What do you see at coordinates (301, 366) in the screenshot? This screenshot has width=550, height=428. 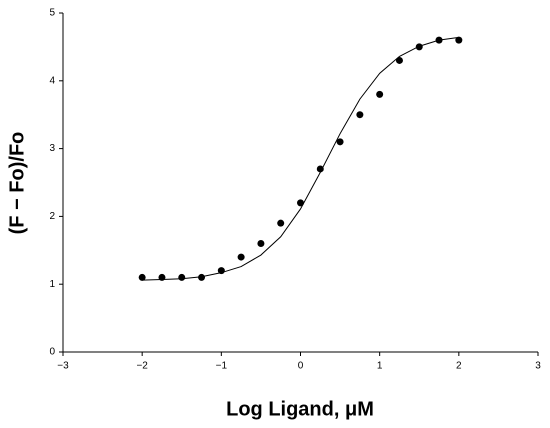 I see `x-tick-label: 0` at bounding box center [301, 366].